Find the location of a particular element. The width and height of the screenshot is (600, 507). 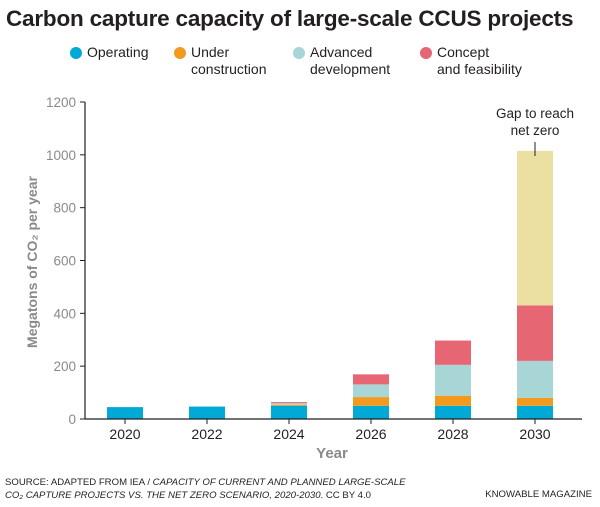

bar-segment-operating-2022 is located at coordinates (207, 412).